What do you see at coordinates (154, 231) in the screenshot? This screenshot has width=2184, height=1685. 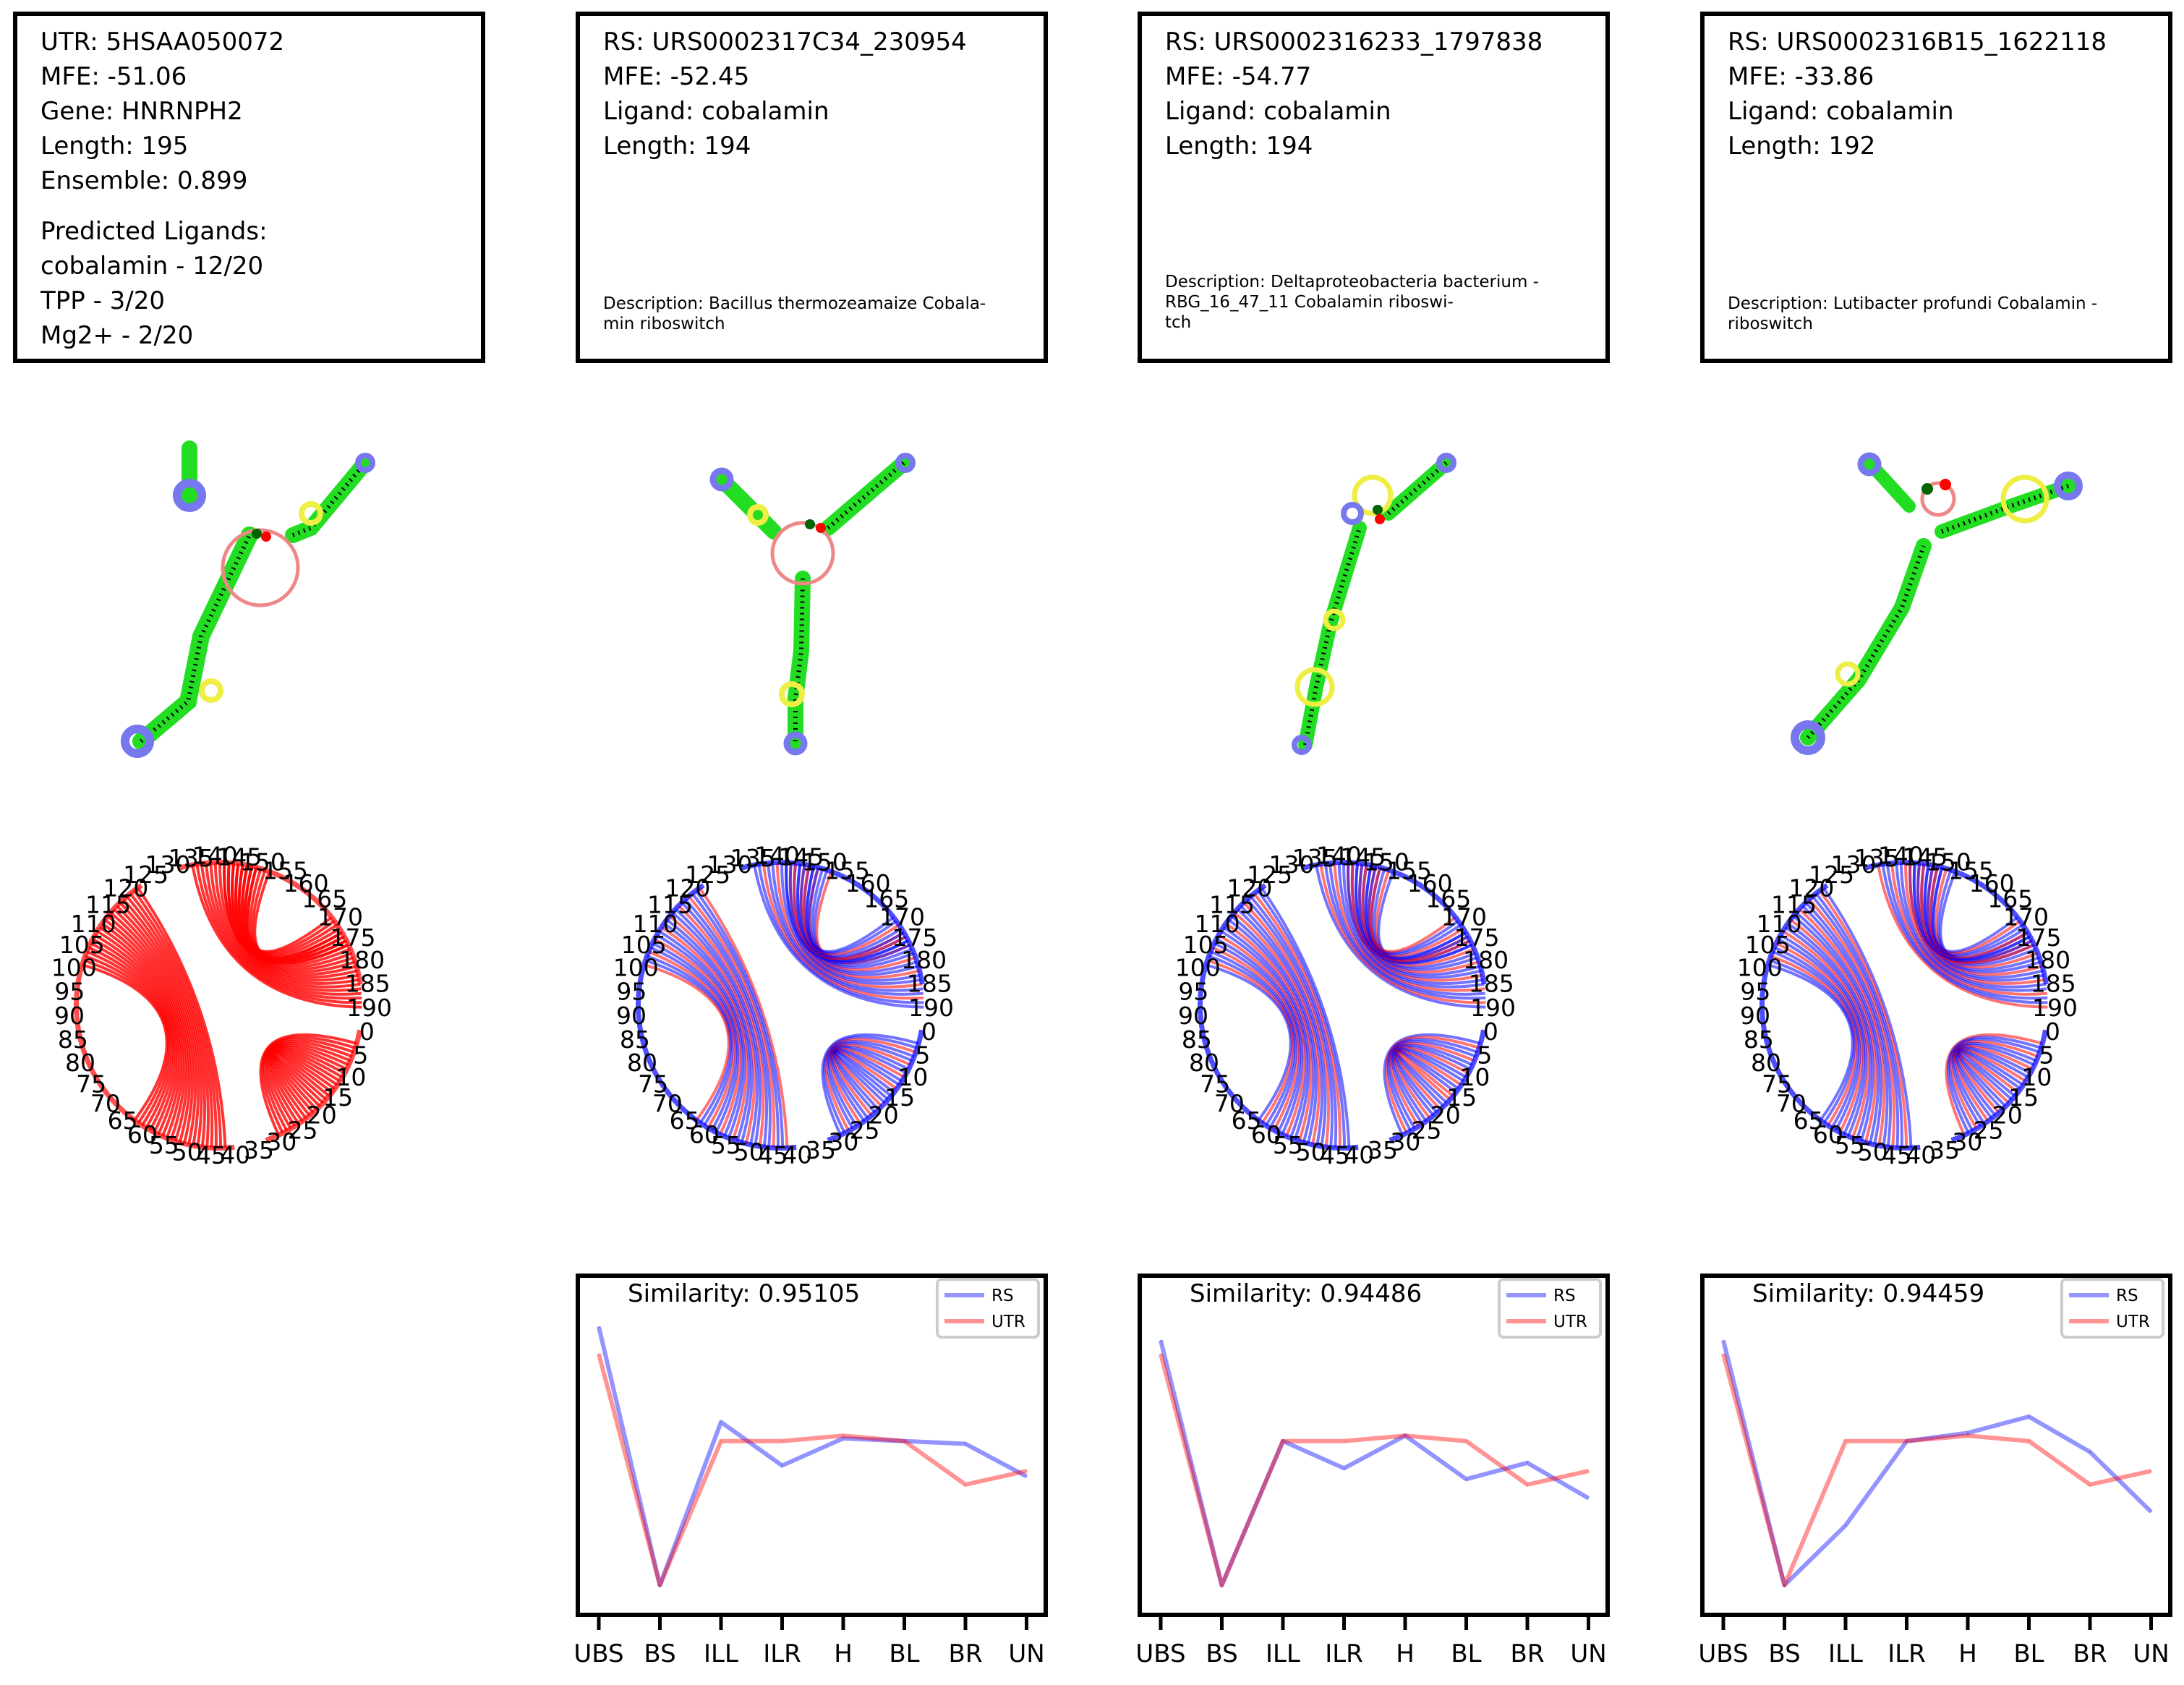 I see `predicted-ligands-title: Predicted Ligands:` at bounding box center [154, 231].